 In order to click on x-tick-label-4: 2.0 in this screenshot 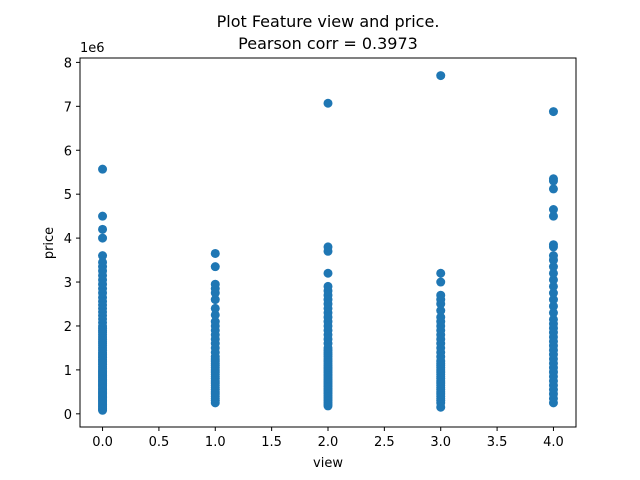, I will do `click(328, 442)`.